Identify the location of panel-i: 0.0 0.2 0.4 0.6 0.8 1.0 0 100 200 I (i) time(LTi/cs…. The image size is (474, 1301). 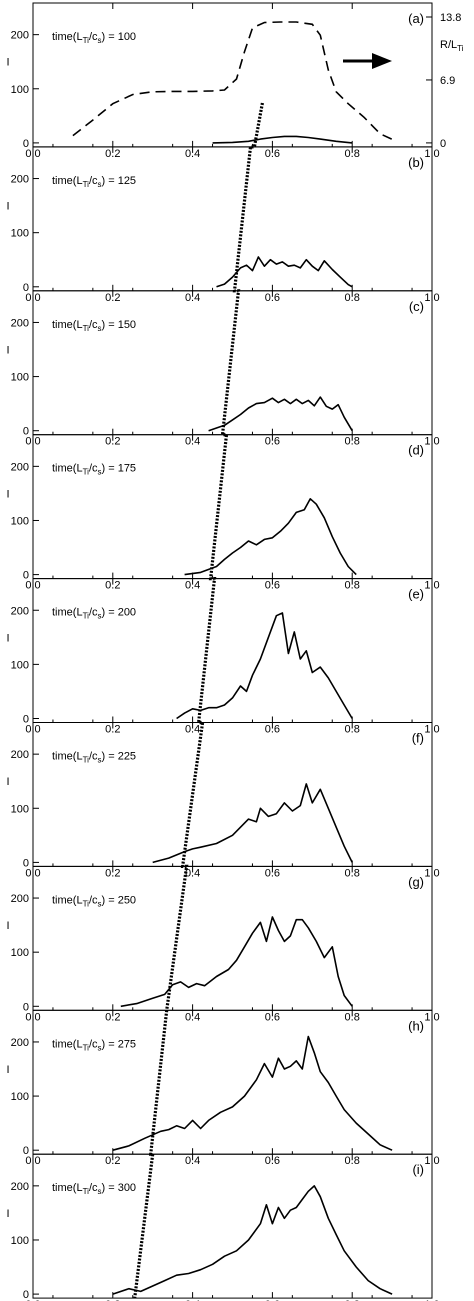
(223, 1227).